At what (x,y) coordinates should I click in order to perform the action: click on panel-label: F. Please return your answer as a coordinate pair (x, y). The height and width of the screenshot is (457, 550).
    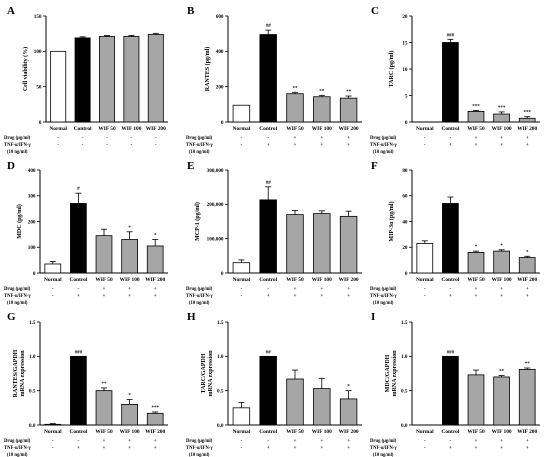
    Looking at the image, I should click on (374, 166).